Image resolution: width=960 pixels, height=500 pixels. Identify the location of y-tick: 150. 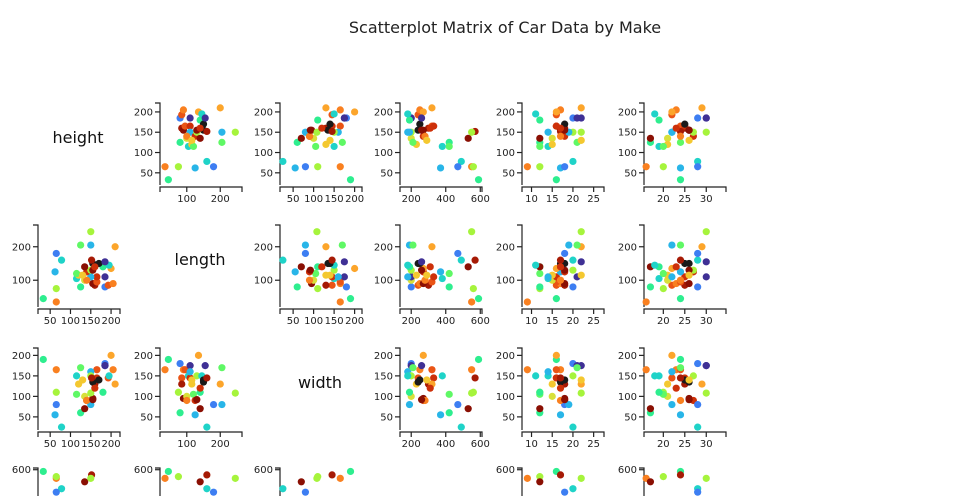
(147, 133).